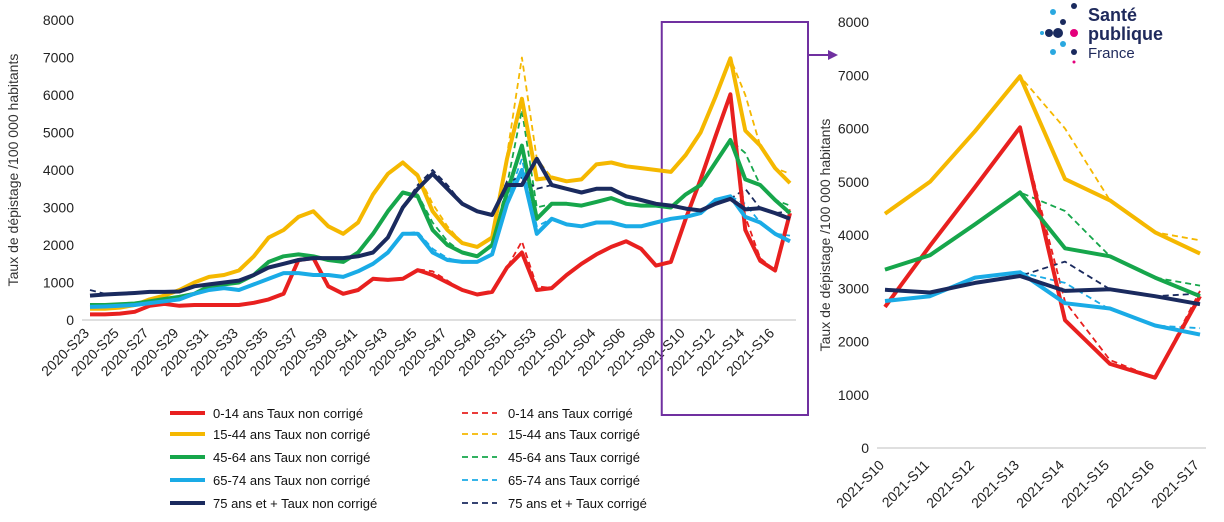 The width and height of the screenshot is (1224, 522). I want to click on series-line-65-74-ans-taux-non-corrig, so click(1042, 303).